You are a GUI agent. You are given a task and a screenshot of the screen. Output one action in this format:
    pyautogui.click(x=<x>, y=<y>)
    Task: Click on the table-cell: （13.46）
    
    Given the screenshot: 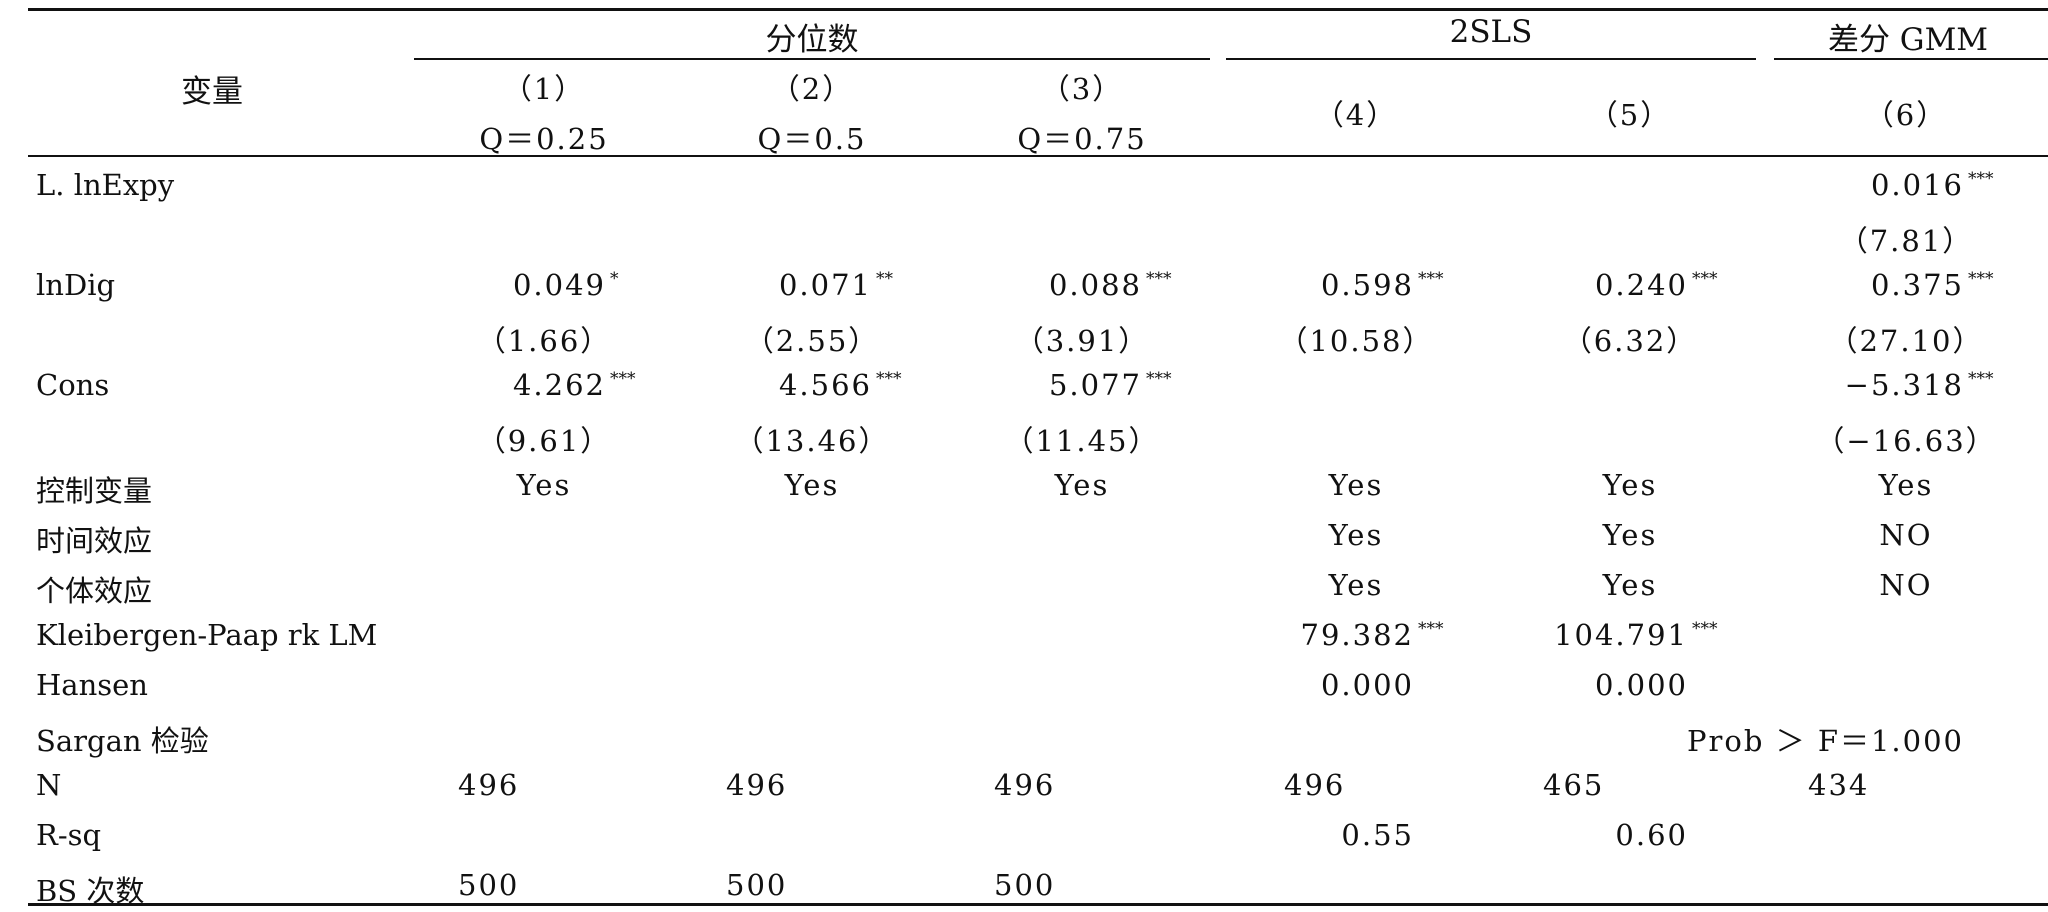 What is the action you would take?
    pyautogui.click(x=811, y=439)
    